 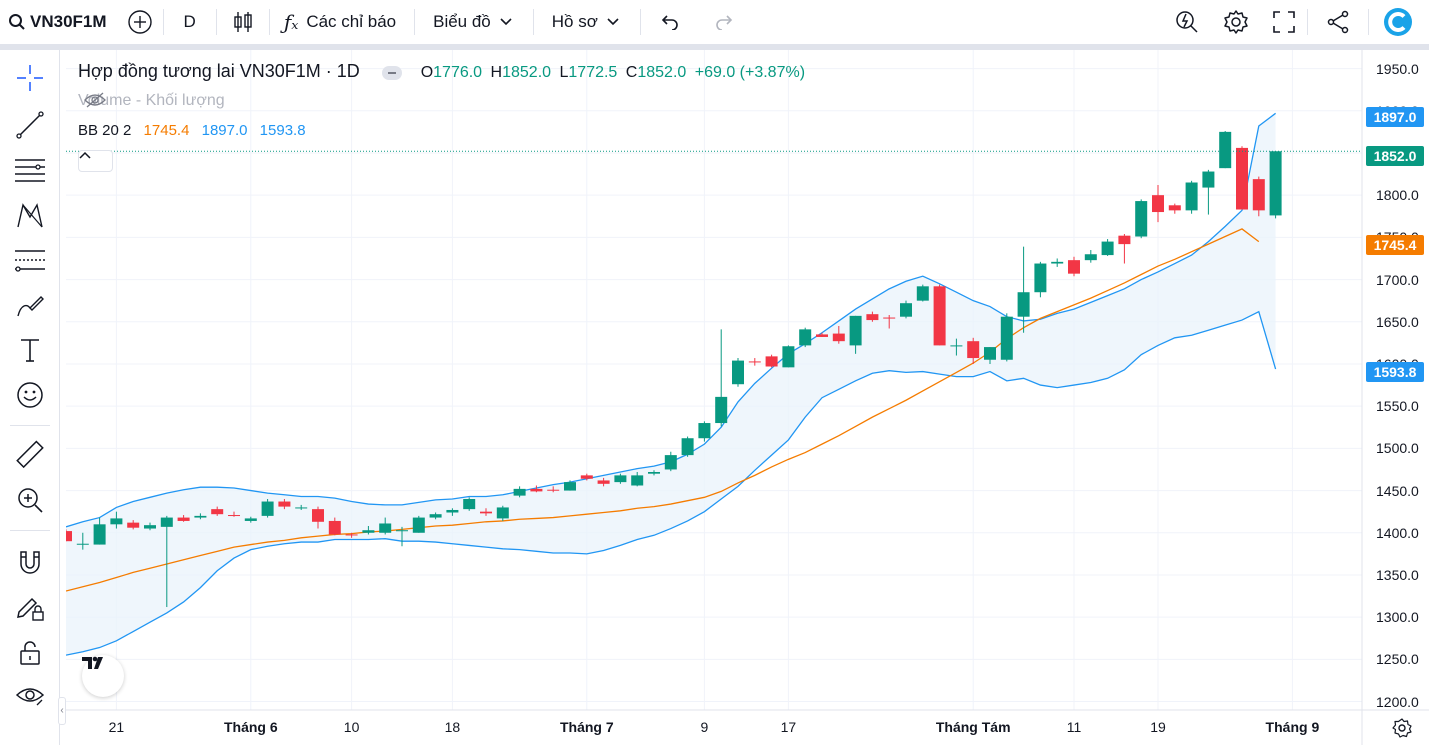 What do you see at coordinates (1397, 574) in the screenshot?
I see `y-tick-label: 1350.0` at bounding box center [1397, 574].